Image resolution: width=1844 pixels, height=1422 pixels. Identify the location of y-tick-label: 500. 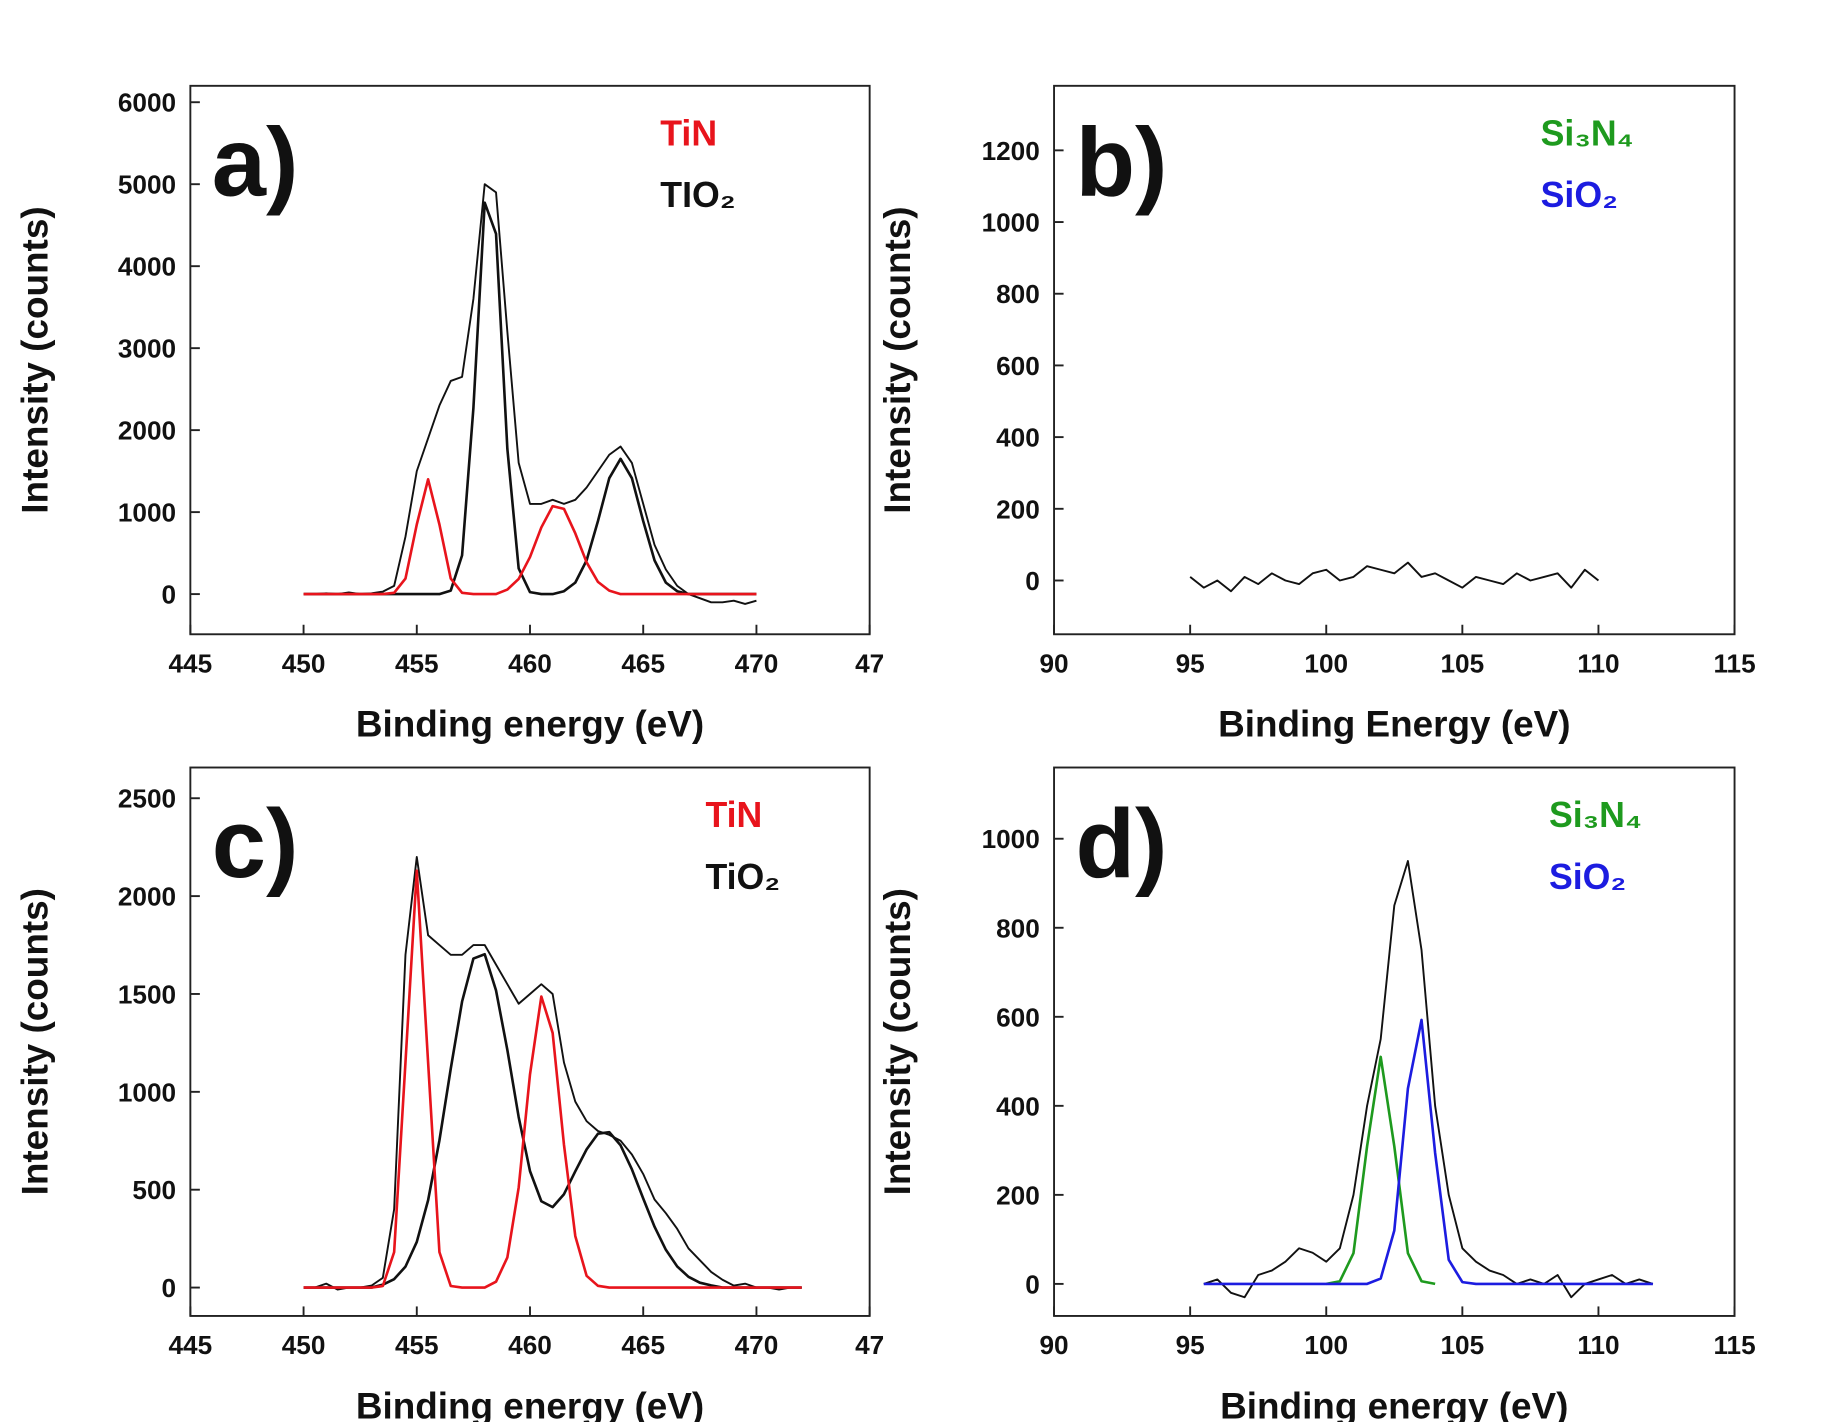
(154, 1190).